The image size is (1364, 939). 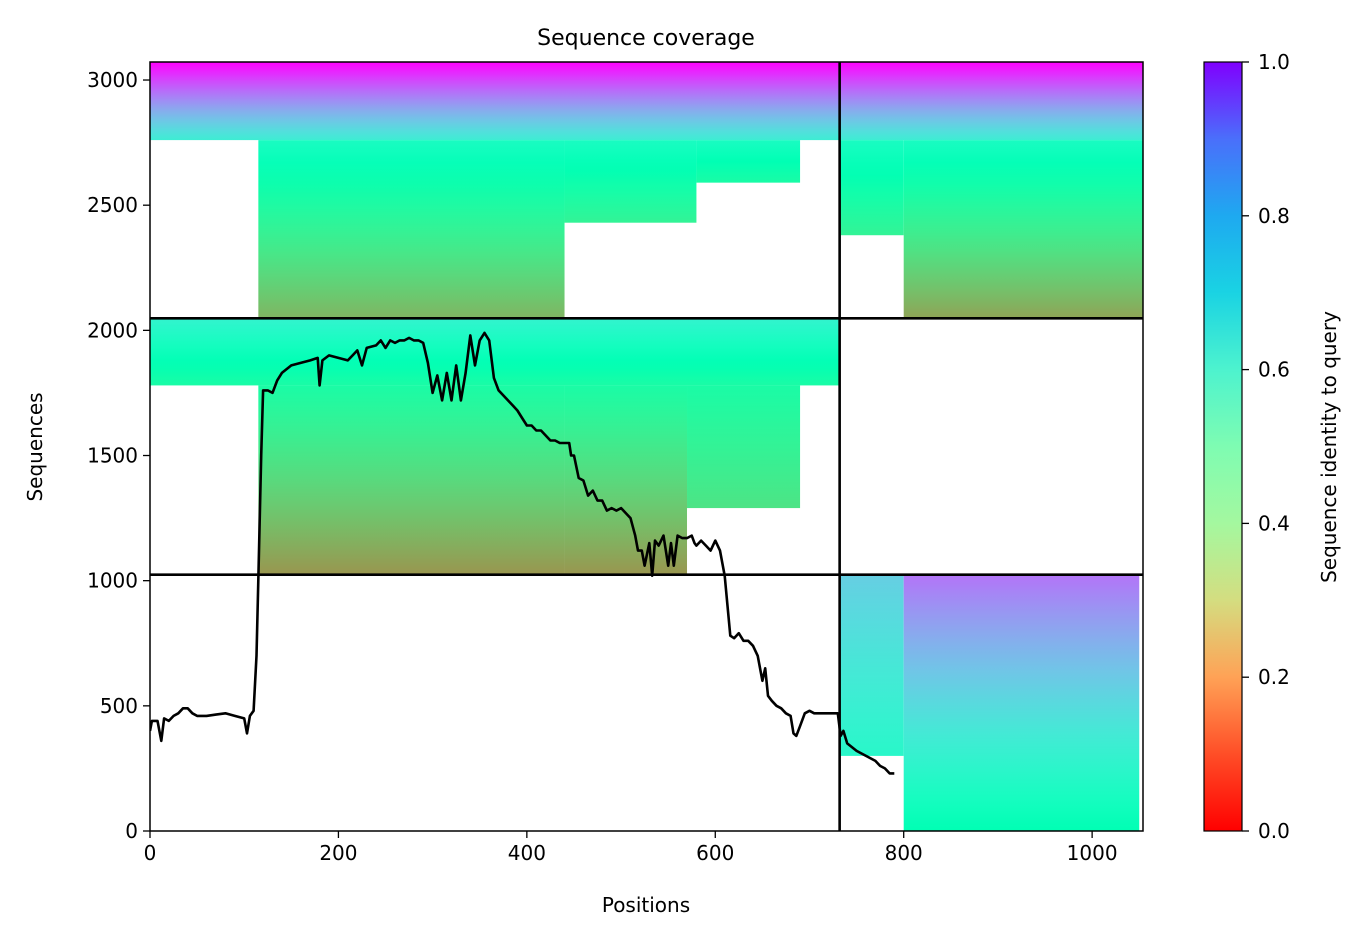 I want to click on y-tick-label: 3000, so click(x=112, y=80).